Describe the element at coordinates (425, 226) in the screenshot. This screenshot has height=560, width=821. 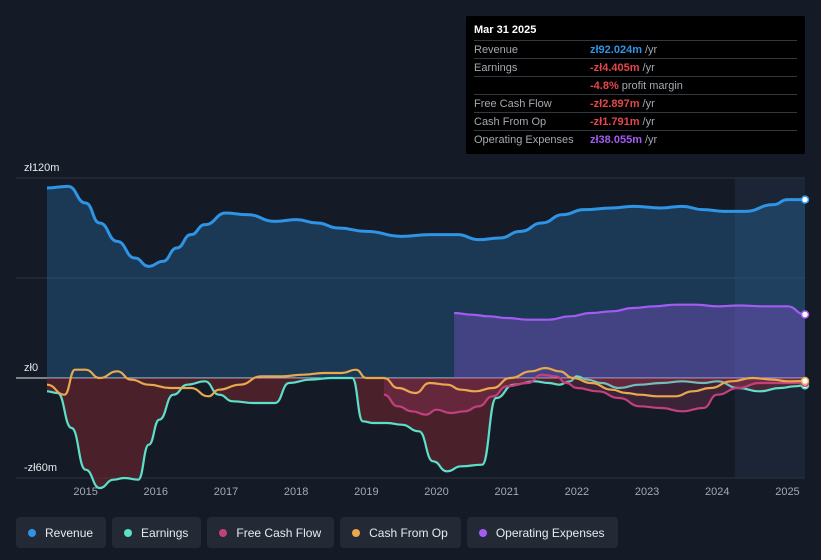
I see `revenue-line` at that location.